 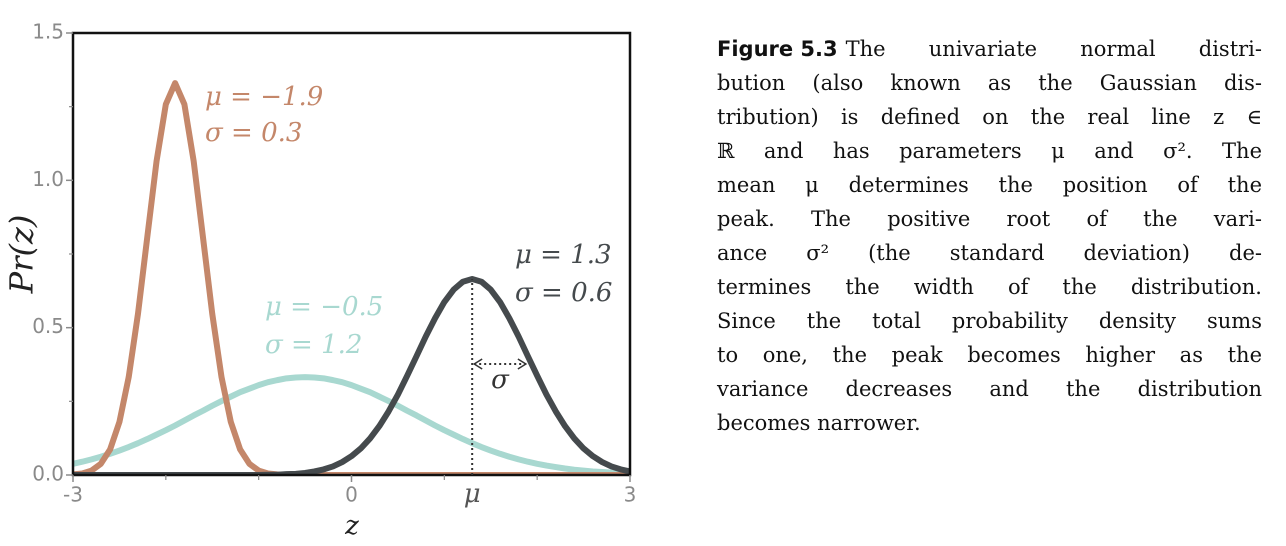 I want to click on caption-first-line: Figure 5.3 The univariate normal distri-, so click(x=989, y=49).